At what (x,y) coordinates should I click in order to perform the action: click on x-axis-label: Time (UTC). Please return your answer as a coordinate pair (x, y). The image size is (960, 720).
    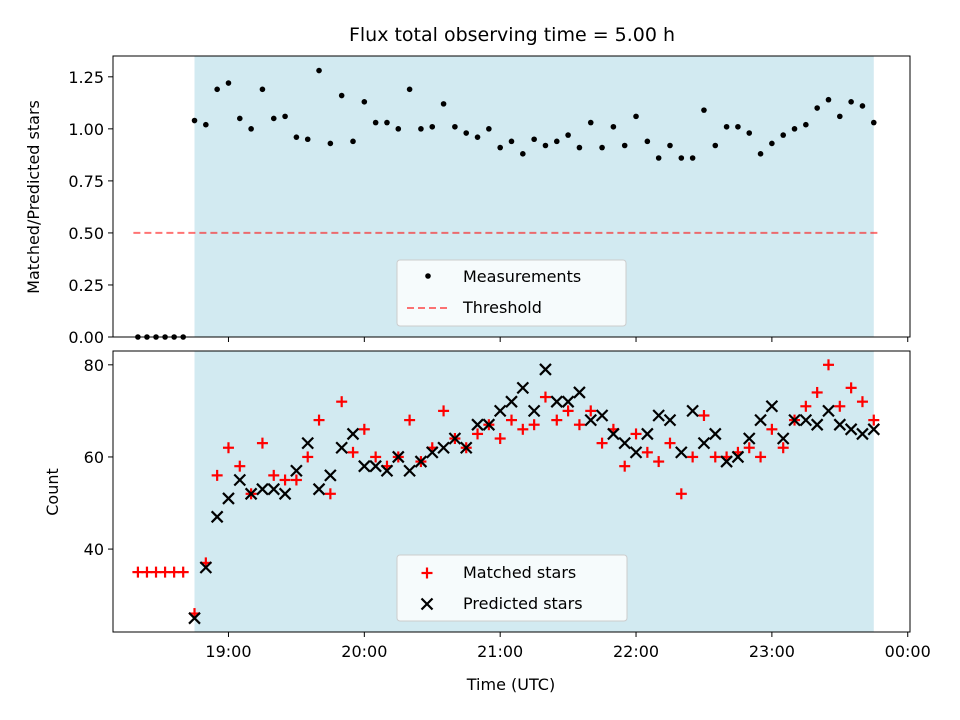
    Looking at the image, I should click on (510, 684).